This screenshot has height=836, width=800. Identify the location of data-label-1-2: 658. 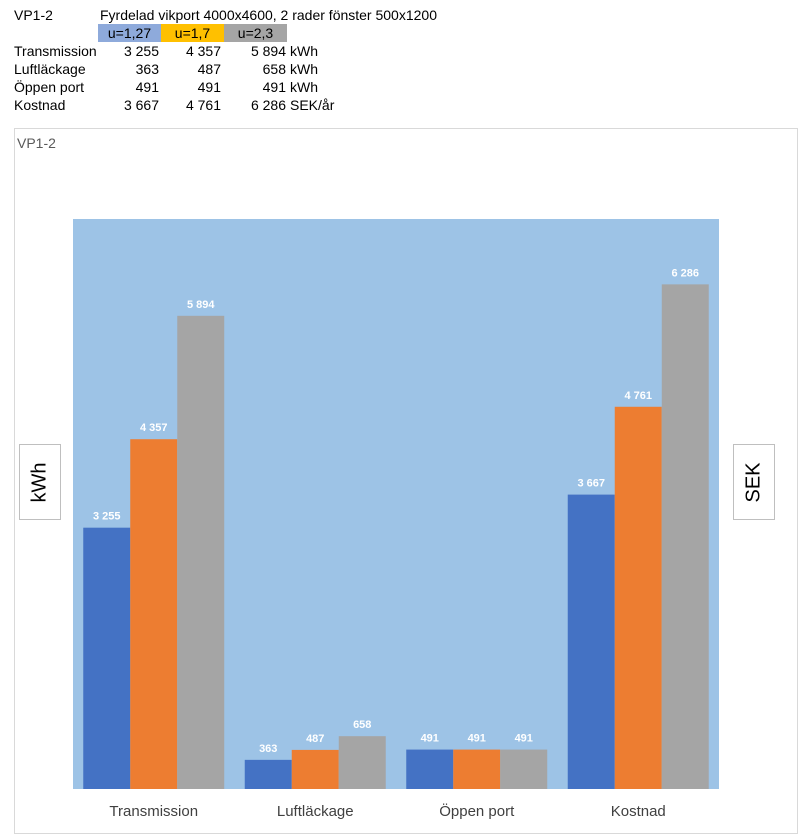
(362, 725).